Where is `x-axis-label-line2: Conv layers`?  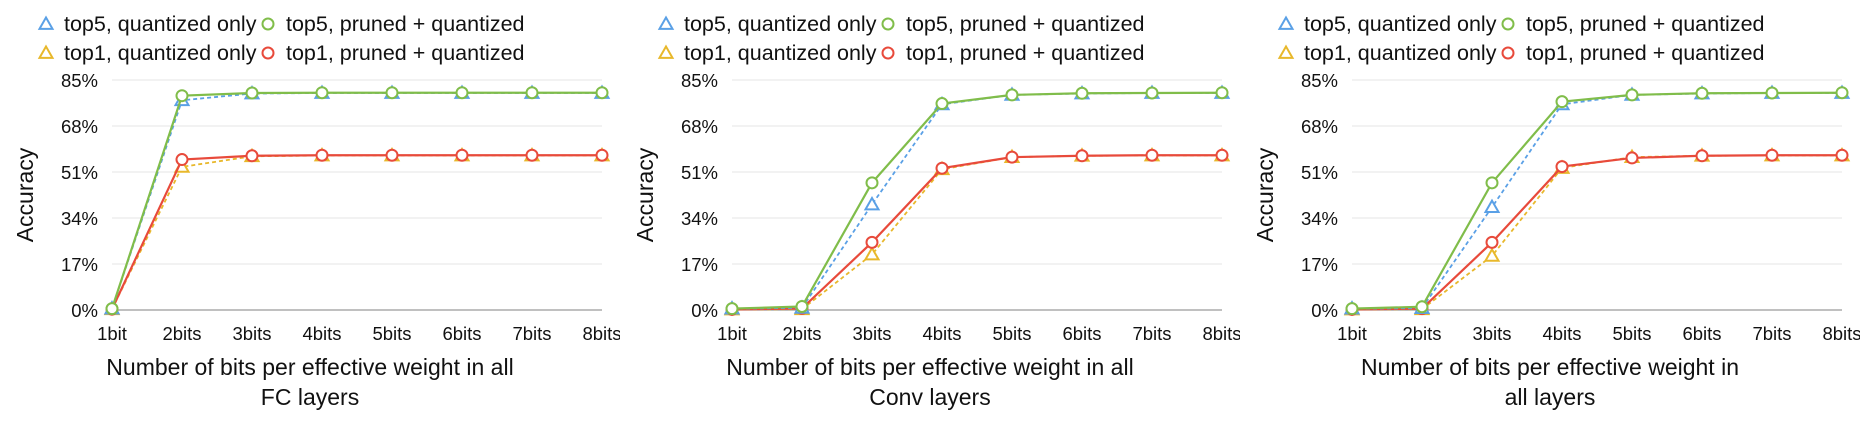
x-axis-label-line2: Conv layers is located at coordinates (930, 397).